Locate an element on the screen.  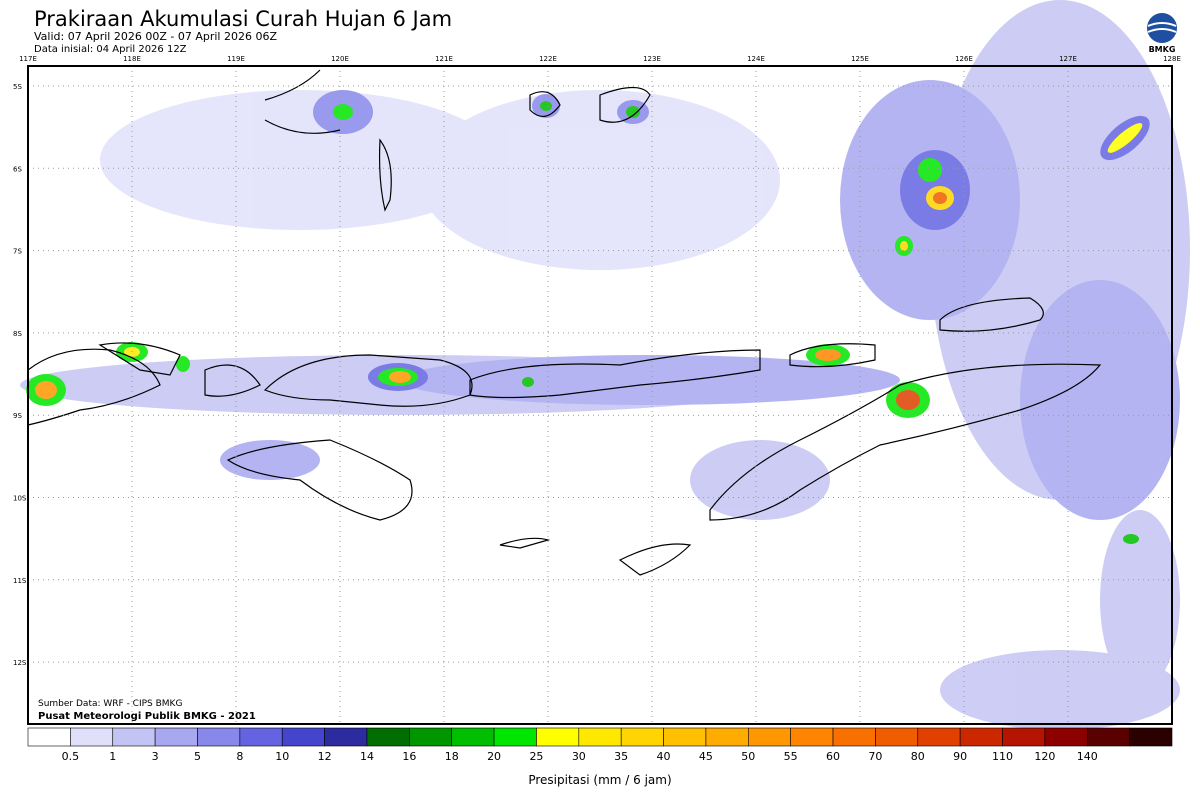
colorbar-label: 12 is located at coordinates (325, 756).